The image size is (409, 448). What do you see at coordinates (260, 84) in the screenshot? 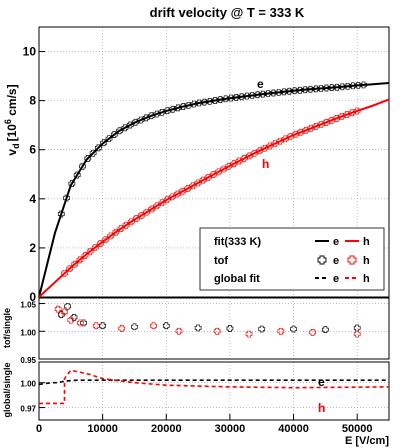
I see `label-e-main: e` at bounding box center [260, 84].